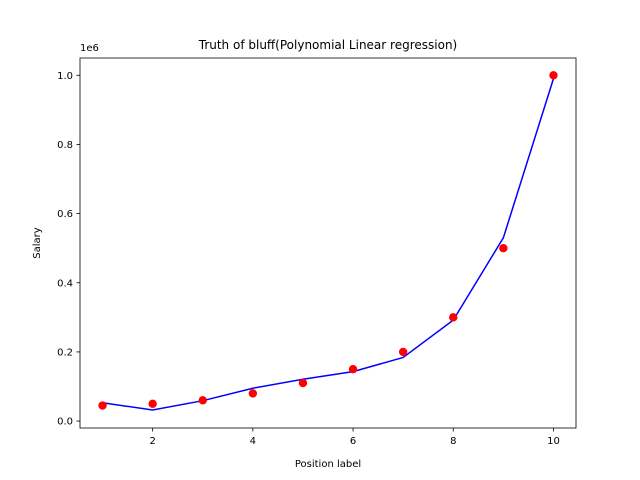 This screenshot has height=480, width=640. I want to click on x-axis-label: Position label, so click(328, 464).